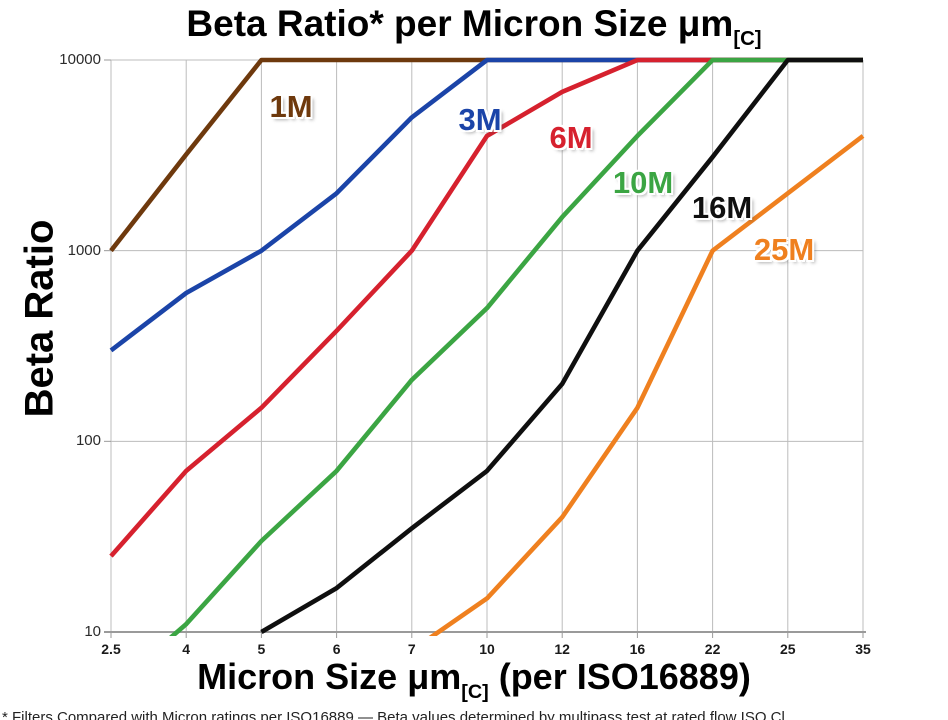 Image resolution: width=948 pixels, height=720 pixels. Describe the element at coordinates (480, 119) in the screenshot. I see `series-label-3M: 3M` at that location.